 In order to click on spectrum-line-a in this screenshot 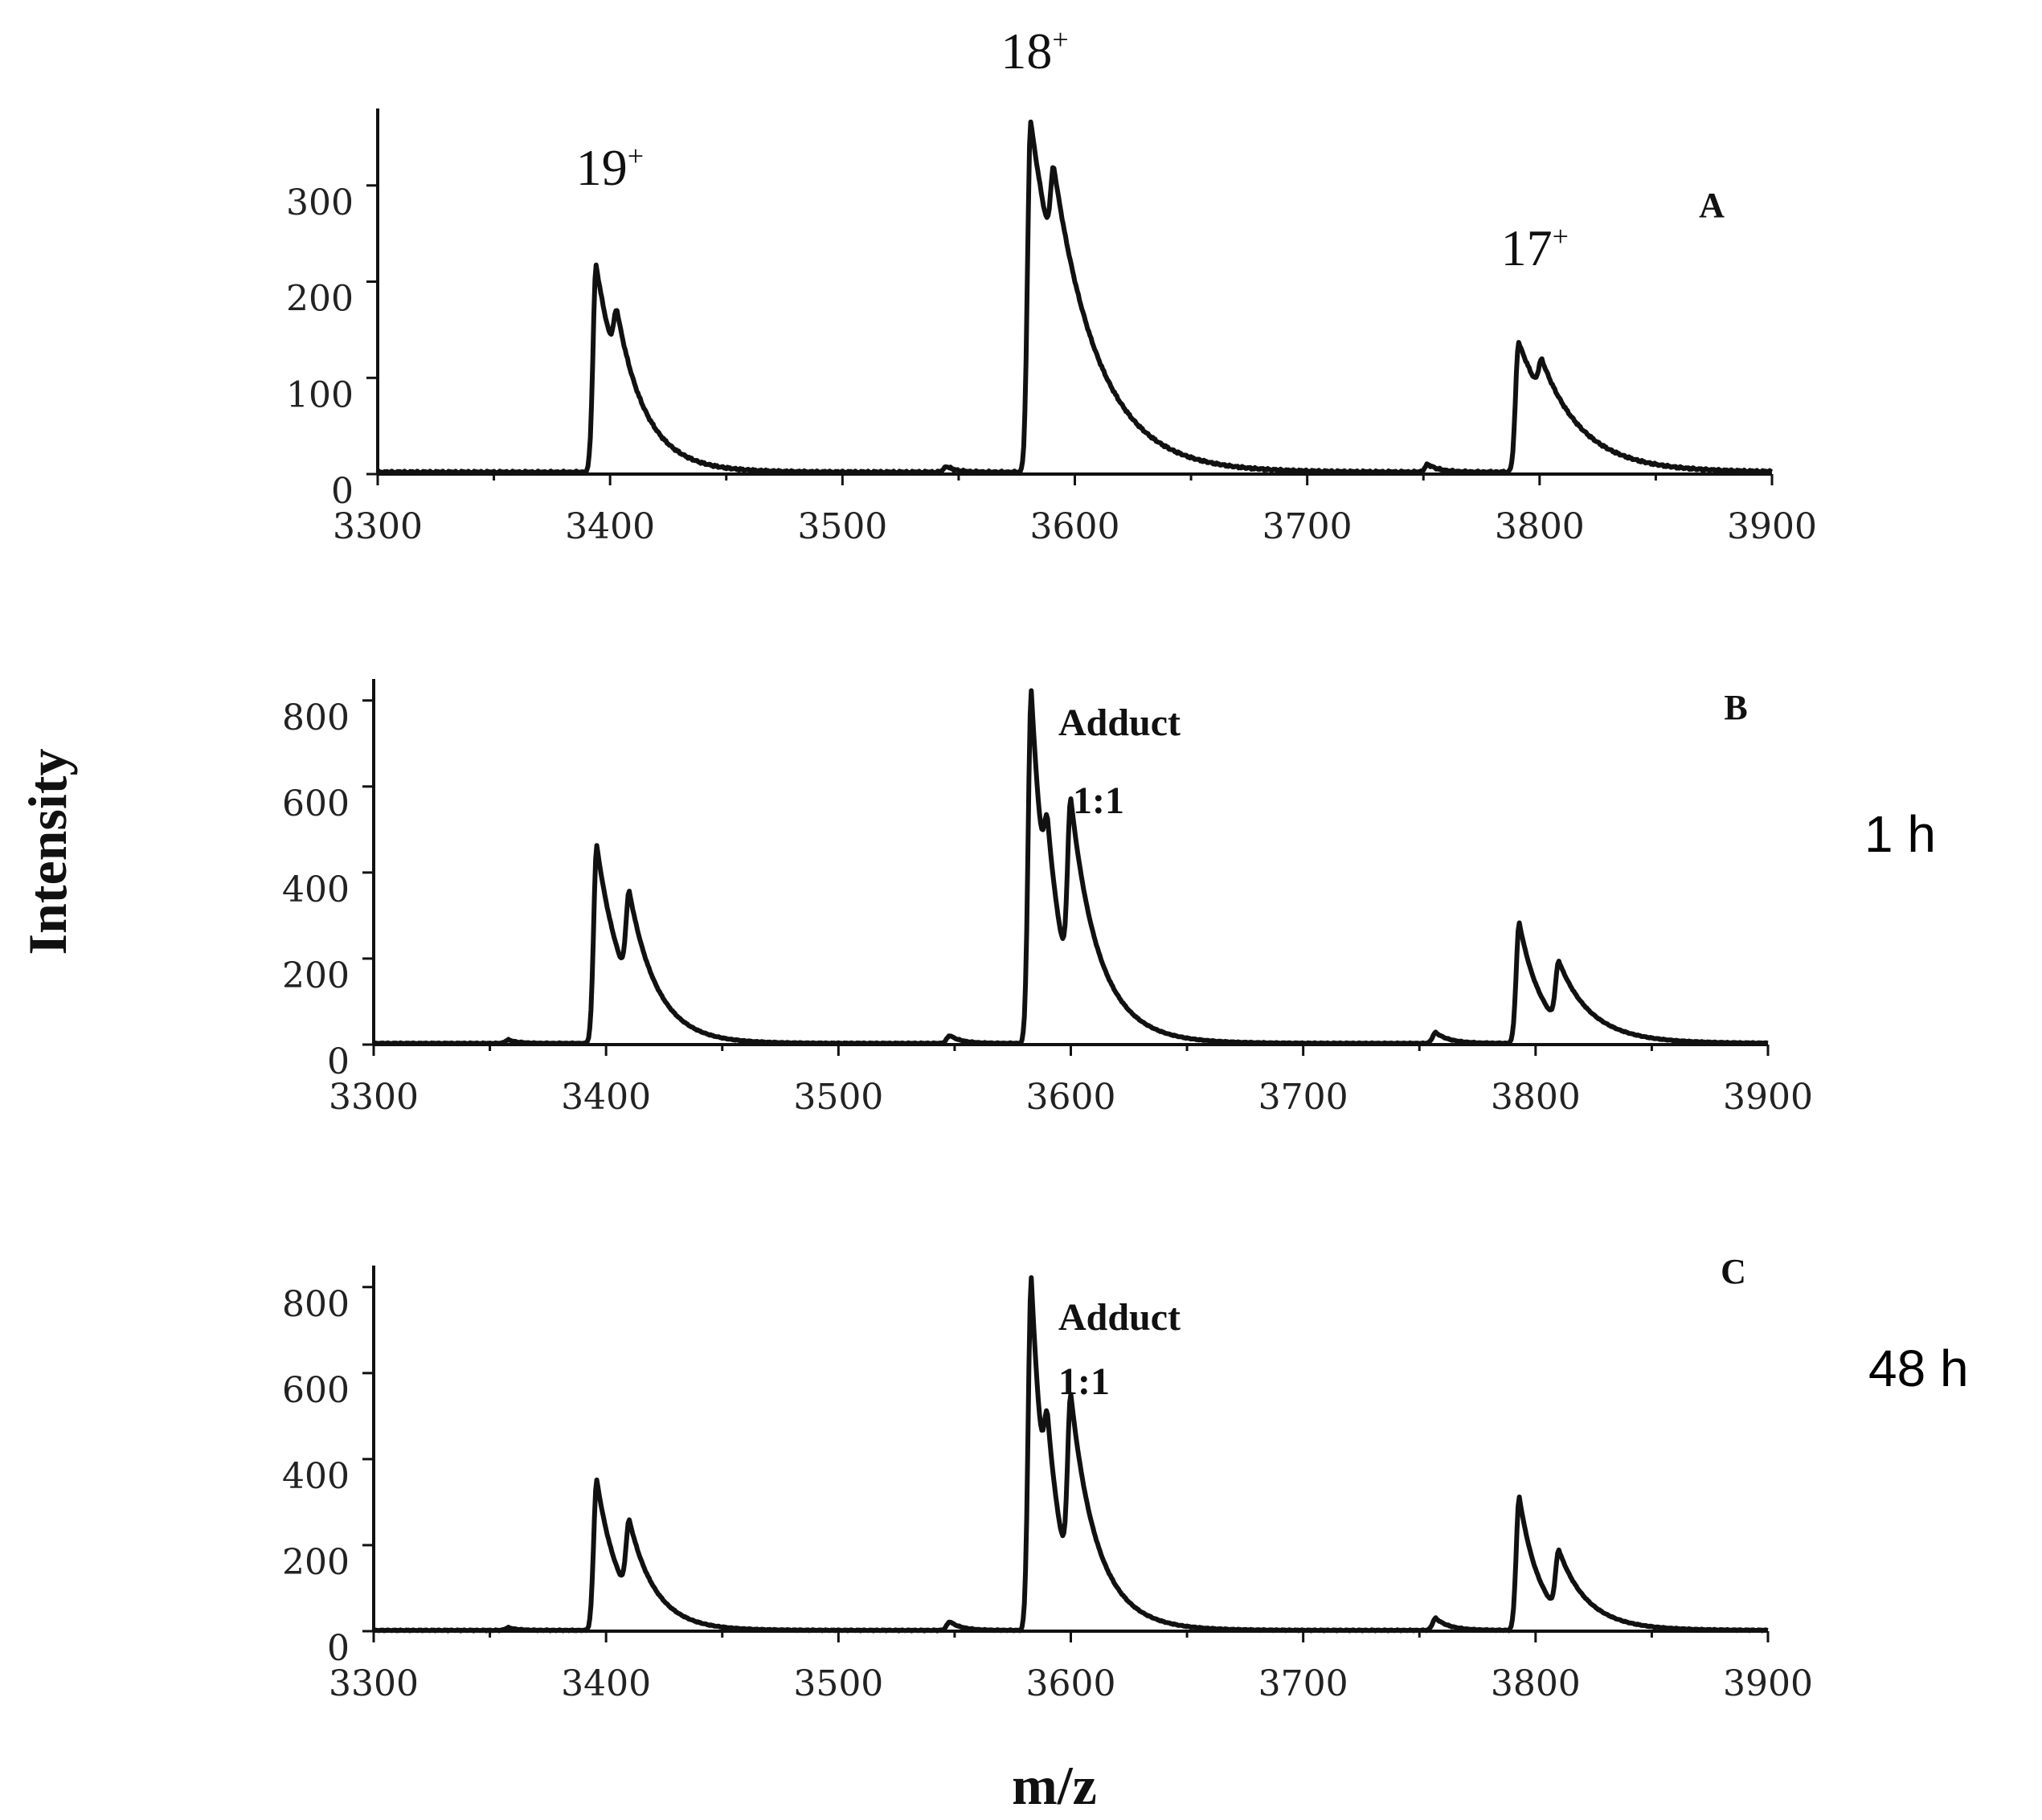, I will do `click(1074, 297)`.